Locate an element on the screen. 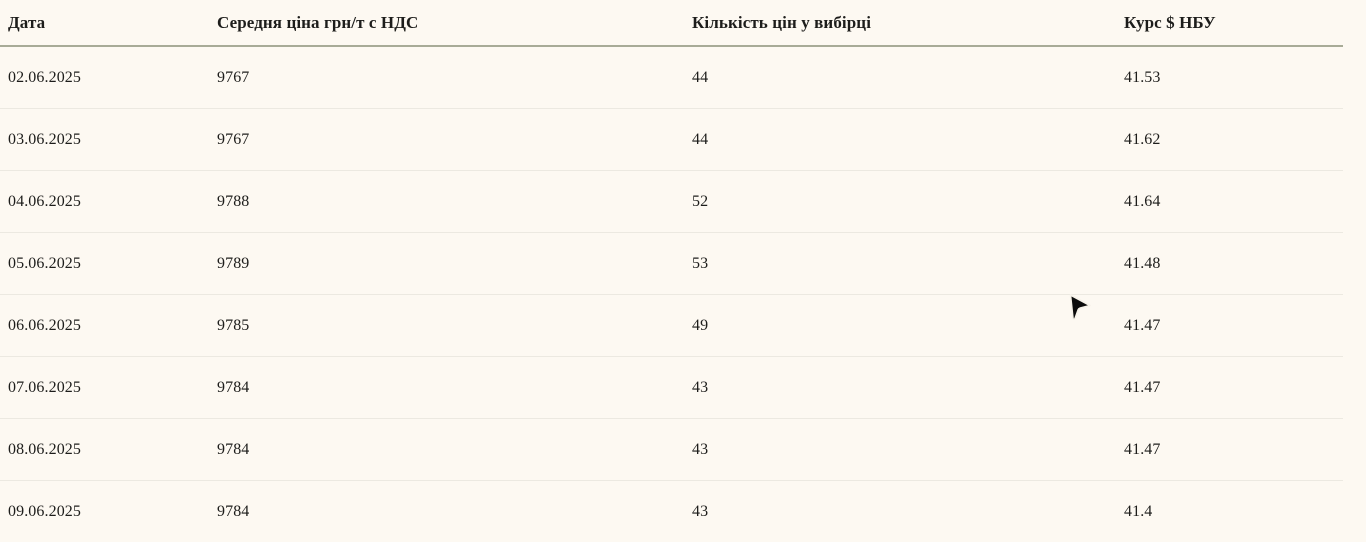  cell-date: 08.06.2025 is located at coordinates (104, 450).